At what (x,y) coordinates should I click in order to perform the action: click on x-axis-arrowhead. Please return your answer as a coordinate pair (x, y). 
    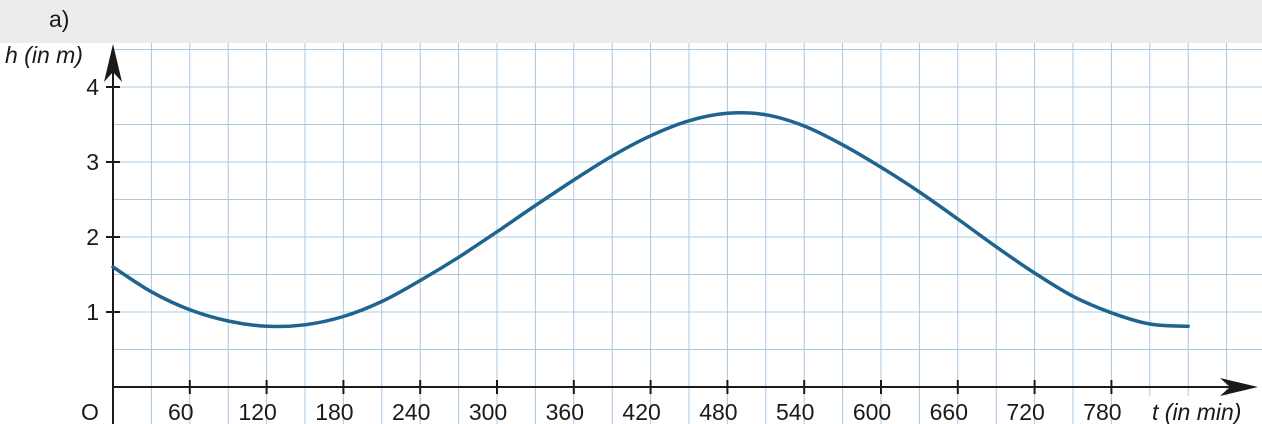
    Looking at the image, I should click on (1239, 387).